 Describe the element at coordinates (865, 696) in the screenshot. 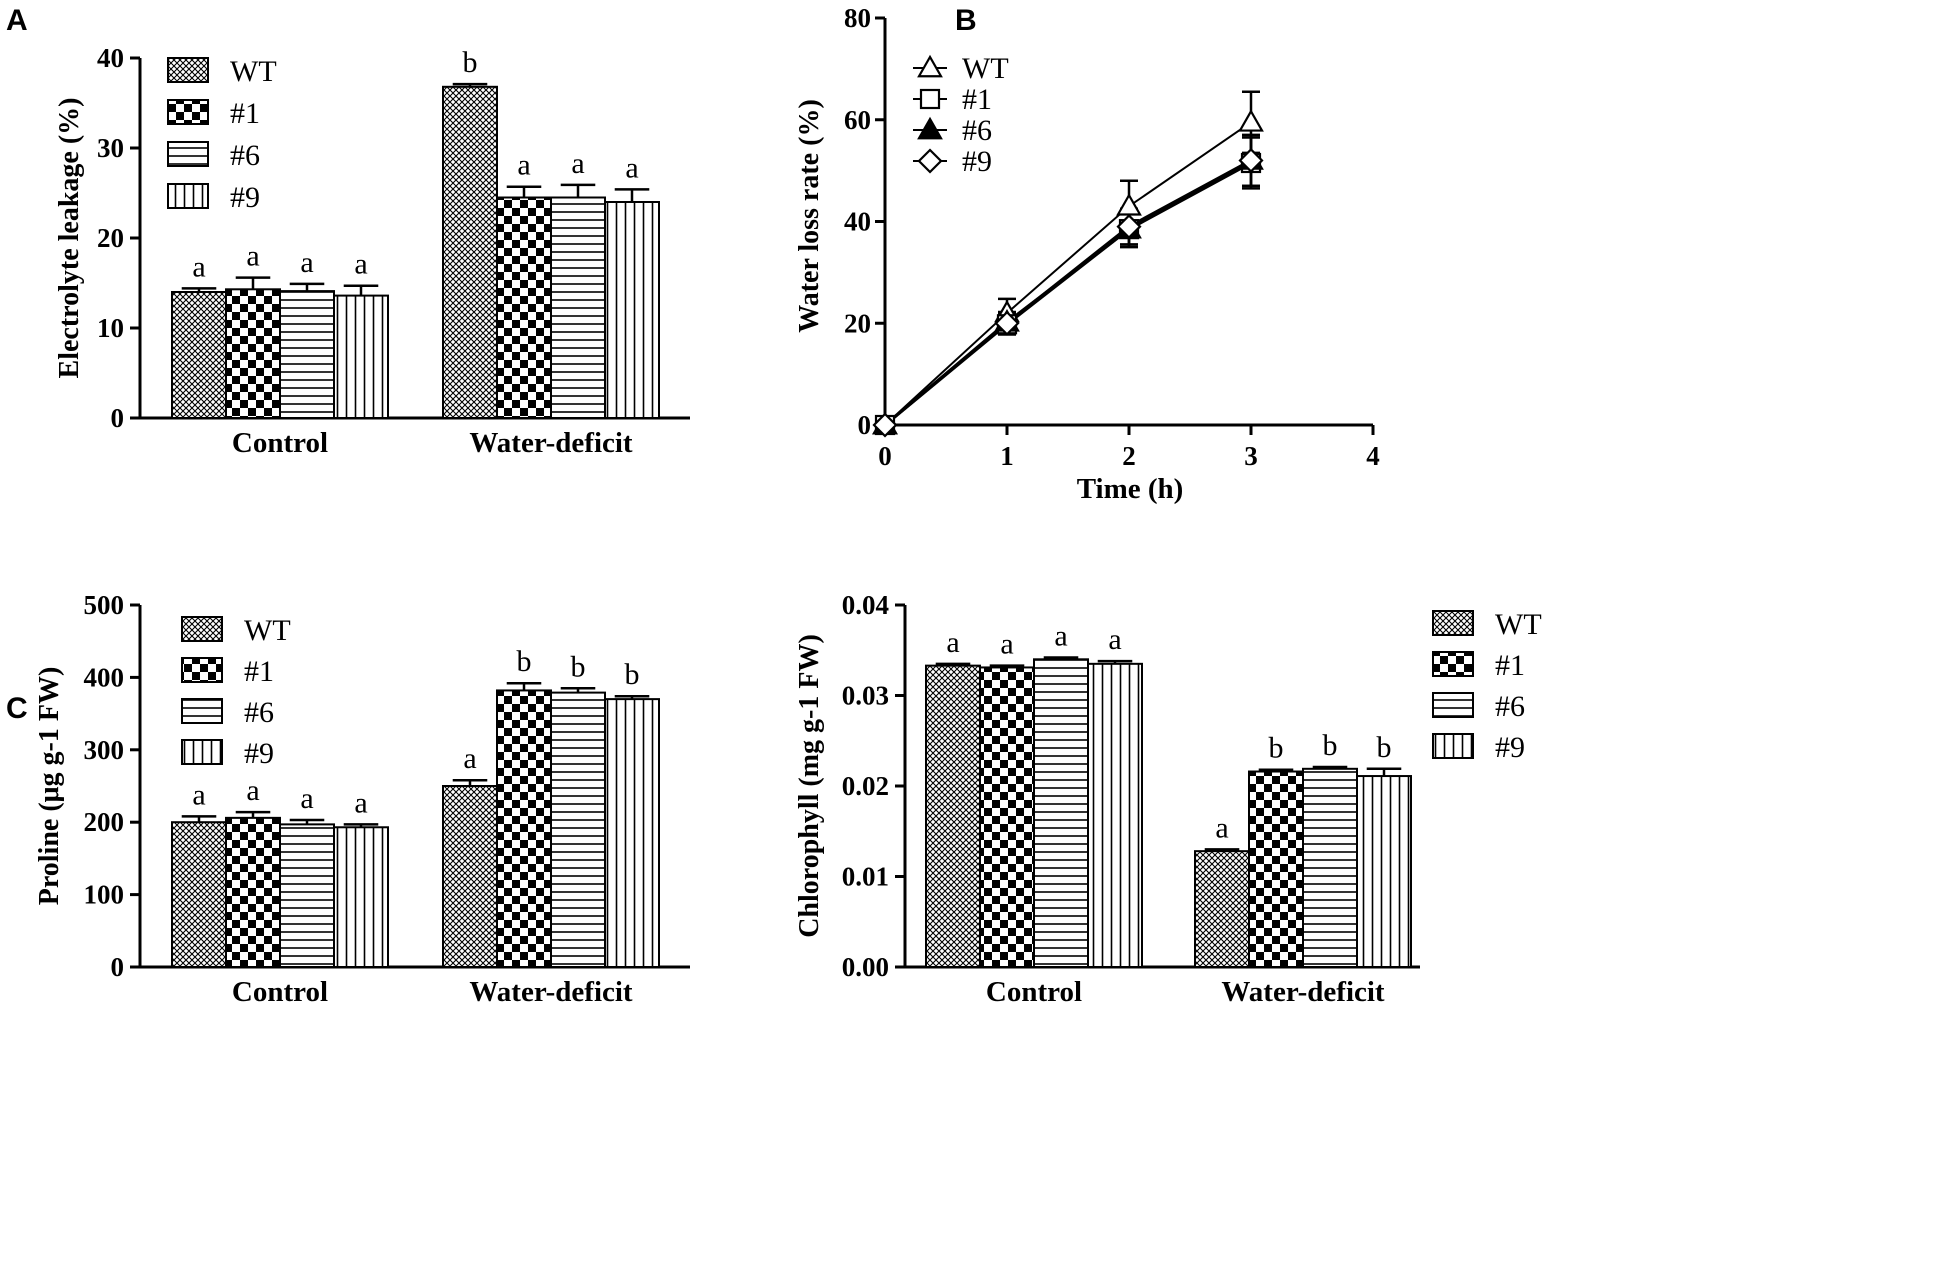

I see `y-tick-label: 0.03` at that location.